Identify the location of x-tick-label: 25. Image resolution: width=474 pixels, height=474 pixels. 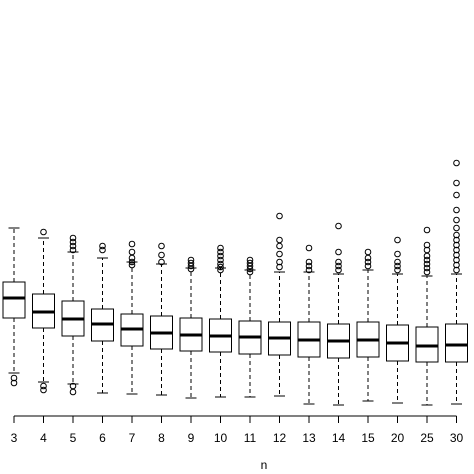
(427, 438).